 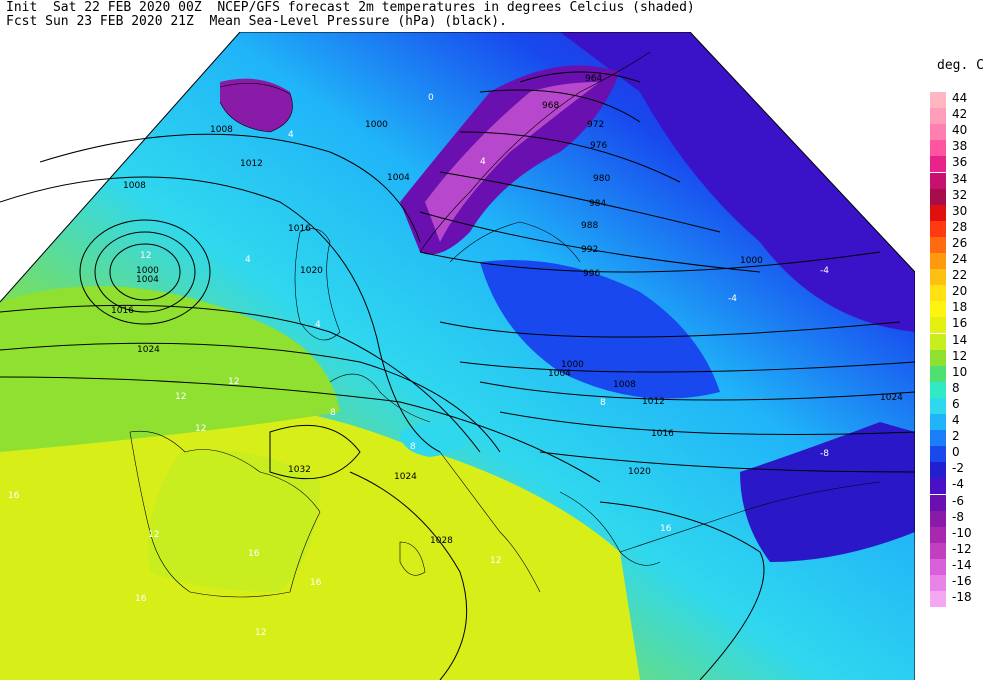 I want to click on legend-label: 0, so click(x=956, y=452).